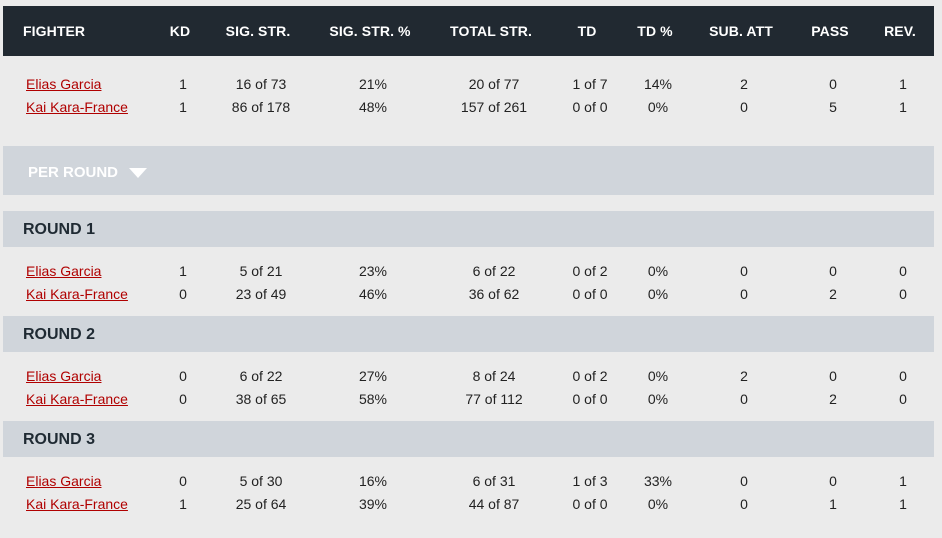  Describe the element at coordinates (494, 84) in the screenshot. I see `total-str-cell: 20 of 77` at that location.